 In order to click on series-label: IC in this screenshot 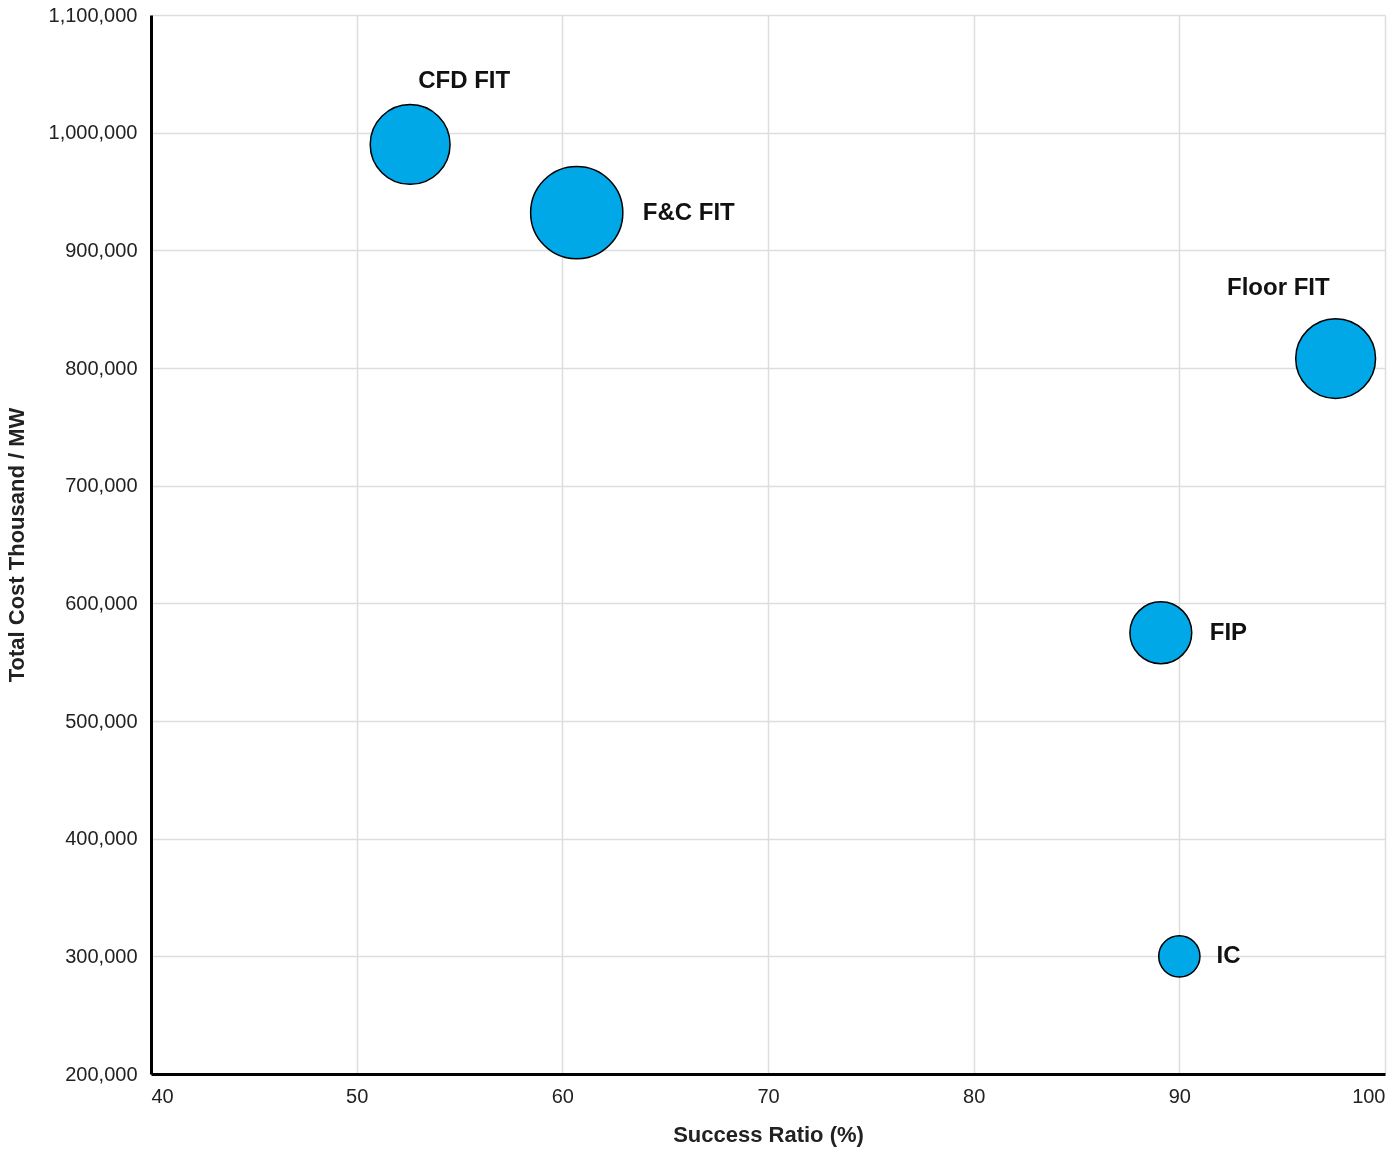, I will do `click(1228, 955)`.